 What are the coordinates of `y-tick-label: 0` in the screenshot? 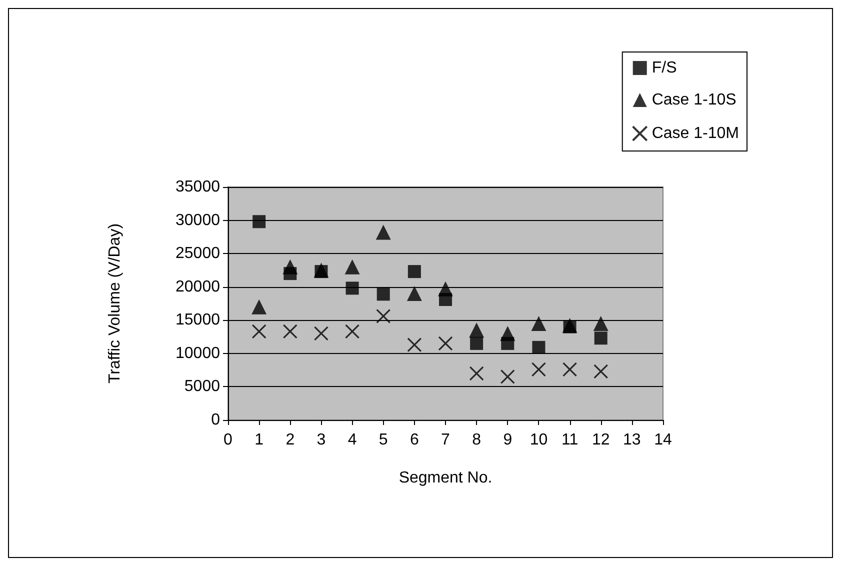 It's located at (215, 420).